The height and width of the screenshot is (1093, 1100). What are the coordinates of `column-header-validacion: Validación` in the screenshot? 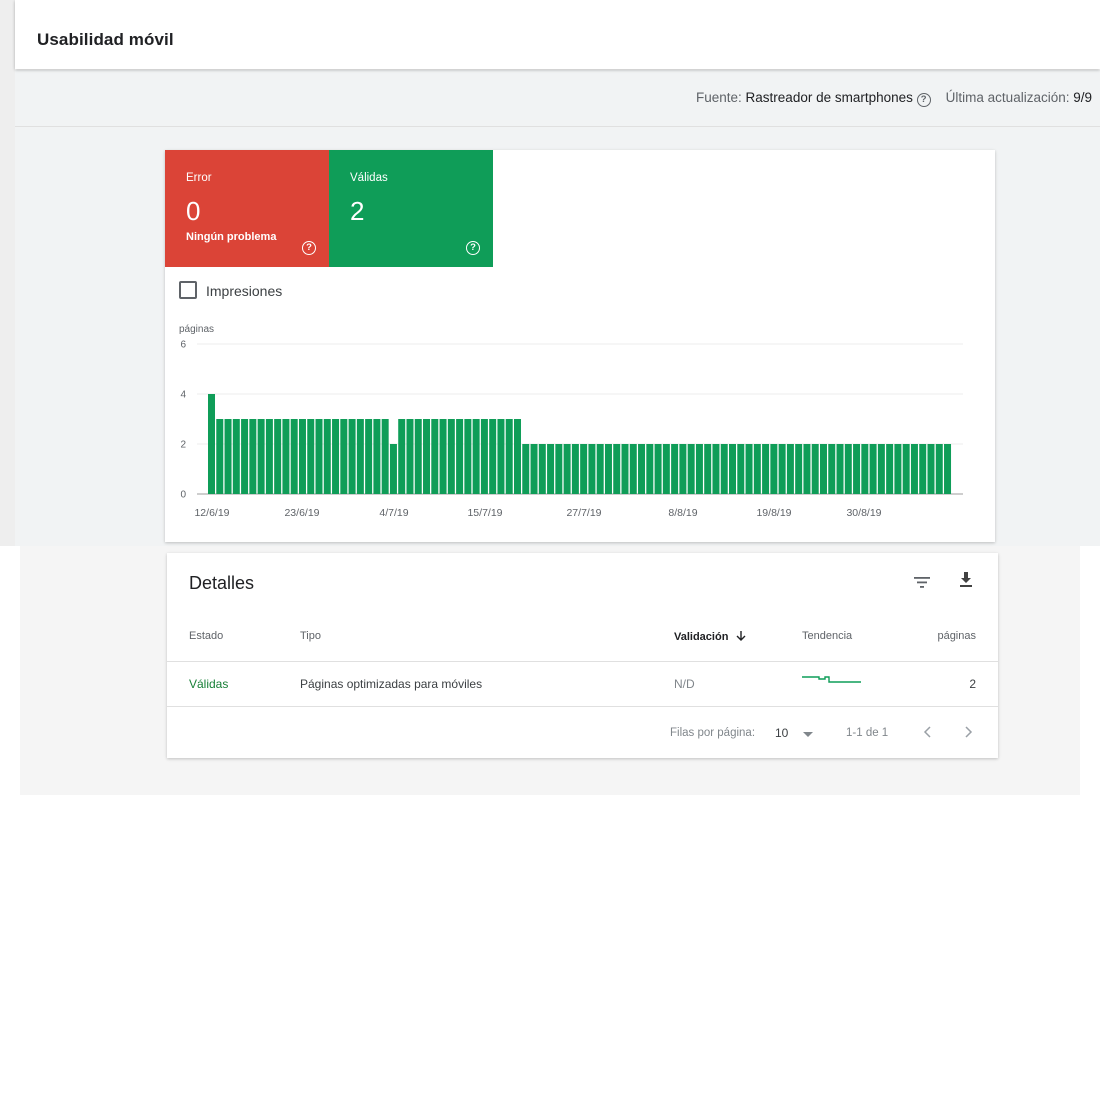 It's located at (710, 636).